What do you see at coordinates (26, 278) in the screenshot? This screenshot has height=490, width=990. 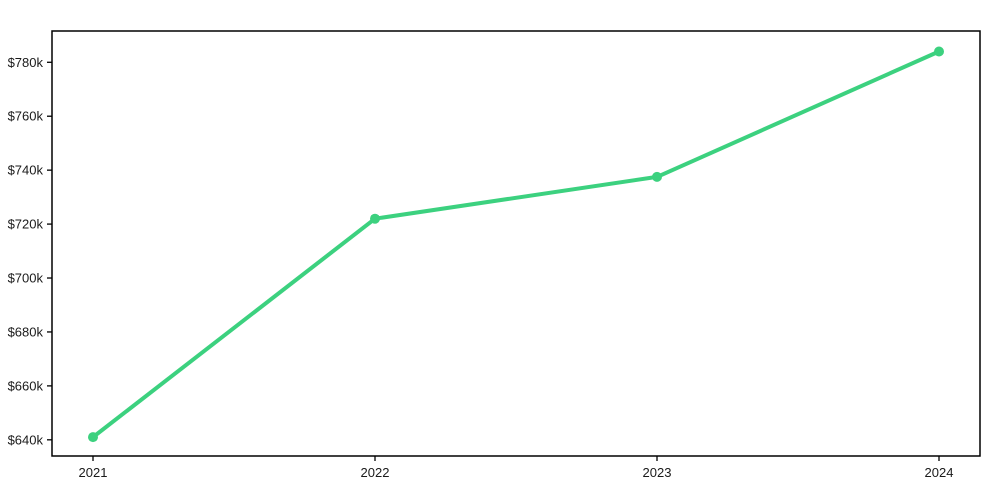 I see `y-tick-label: $700k` at bounding box center [26, 278].